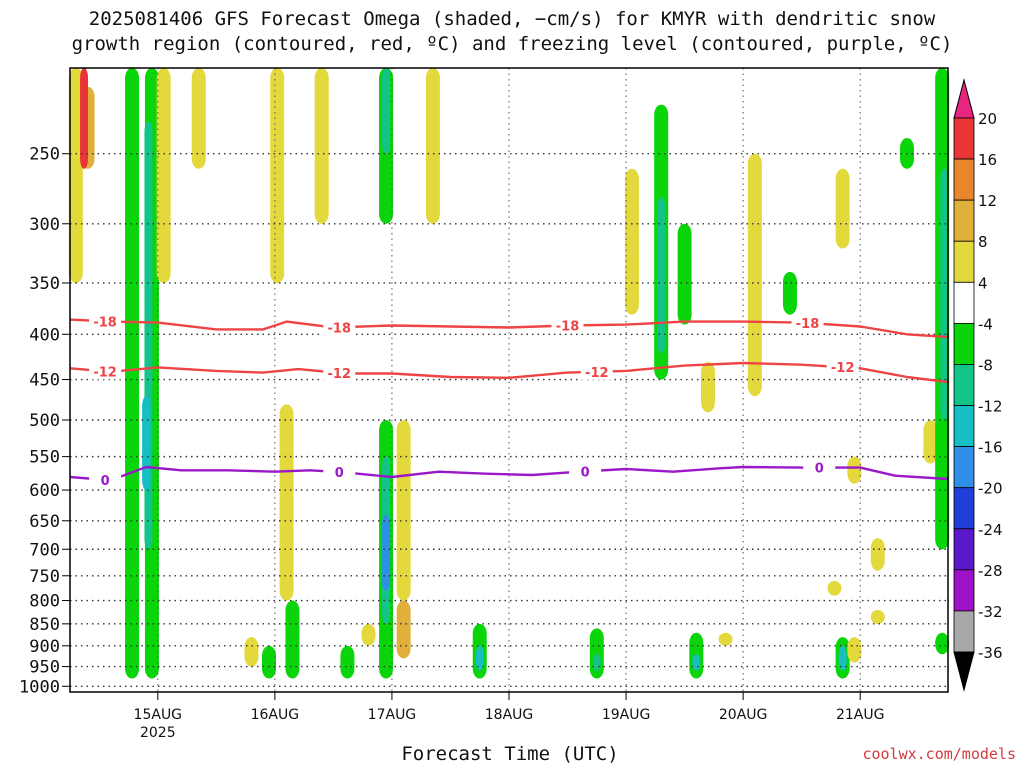 The image size is (1024, 768). What do you see at coordinates (990, 612) in the screenshot?
I see `colorbar-label-12: -32` at bounding box center [990, 612].